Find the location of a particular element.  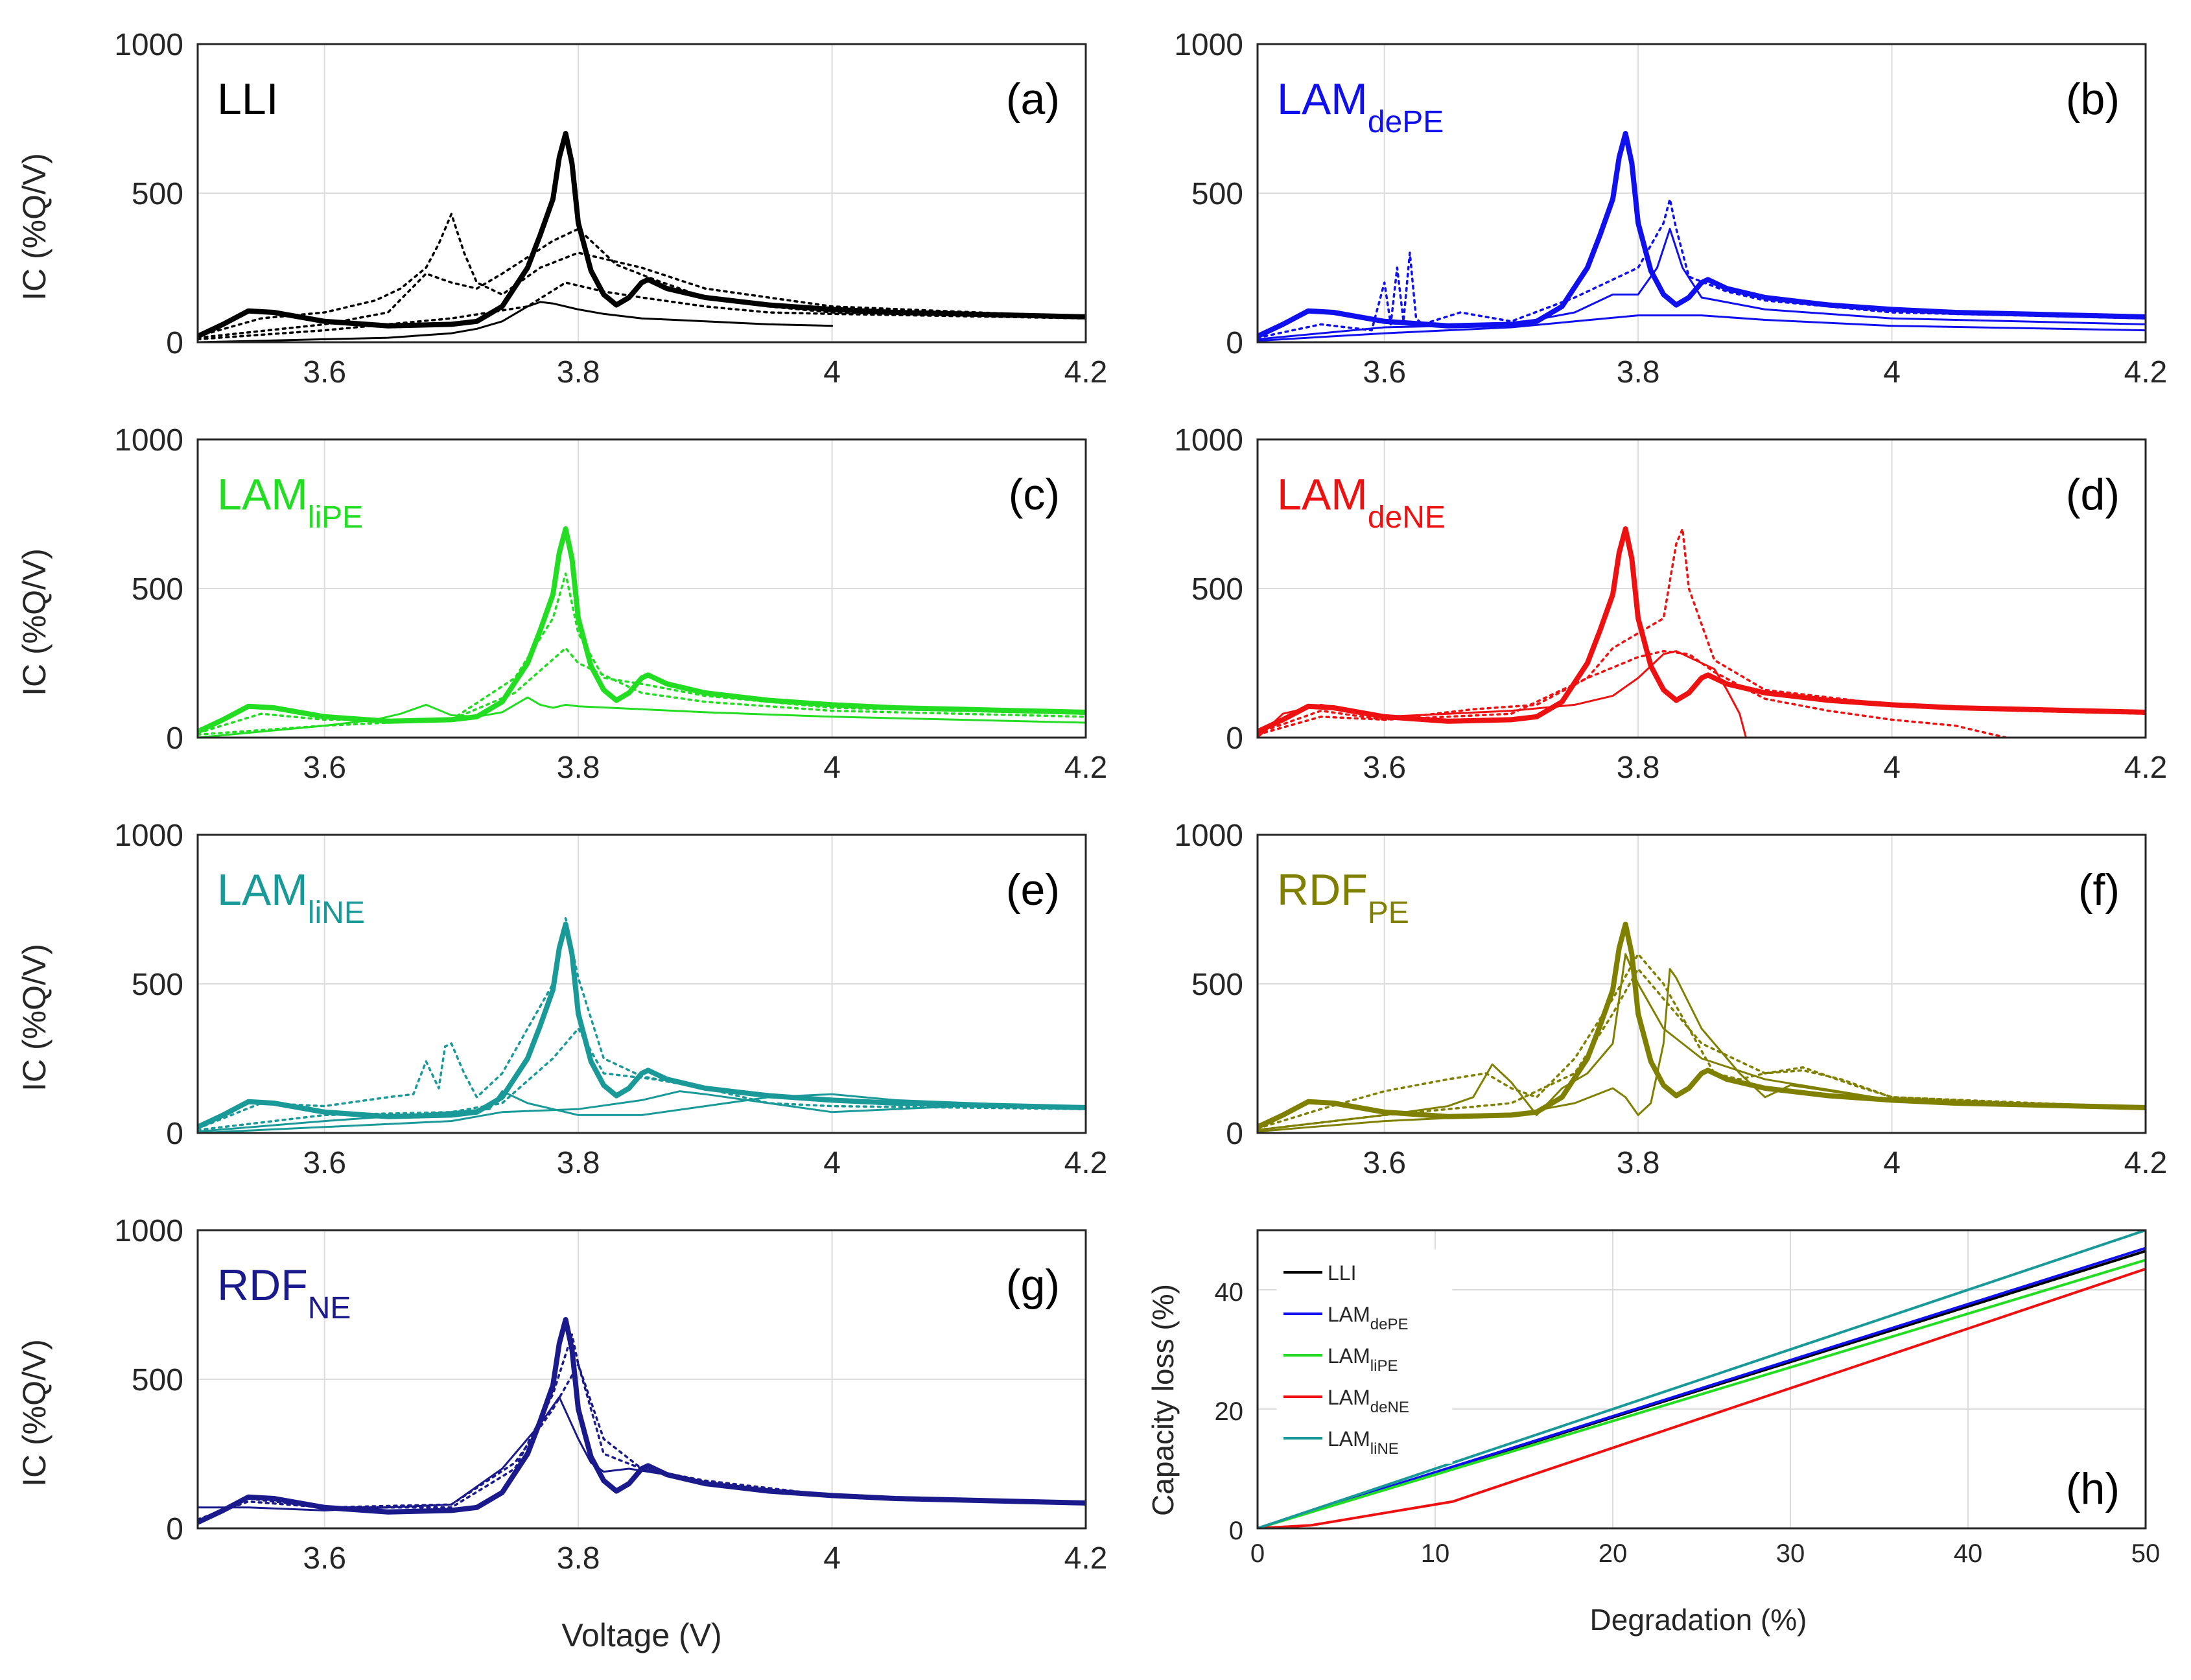

panel-letter: (b) is located at coordinates (2093, 100).